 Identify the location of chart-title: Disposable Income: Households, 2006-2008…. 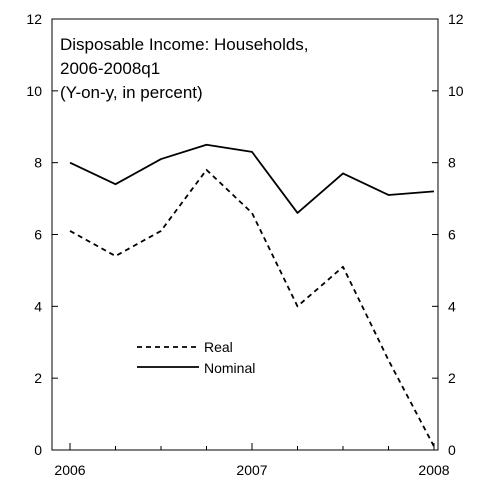
(184, 68).